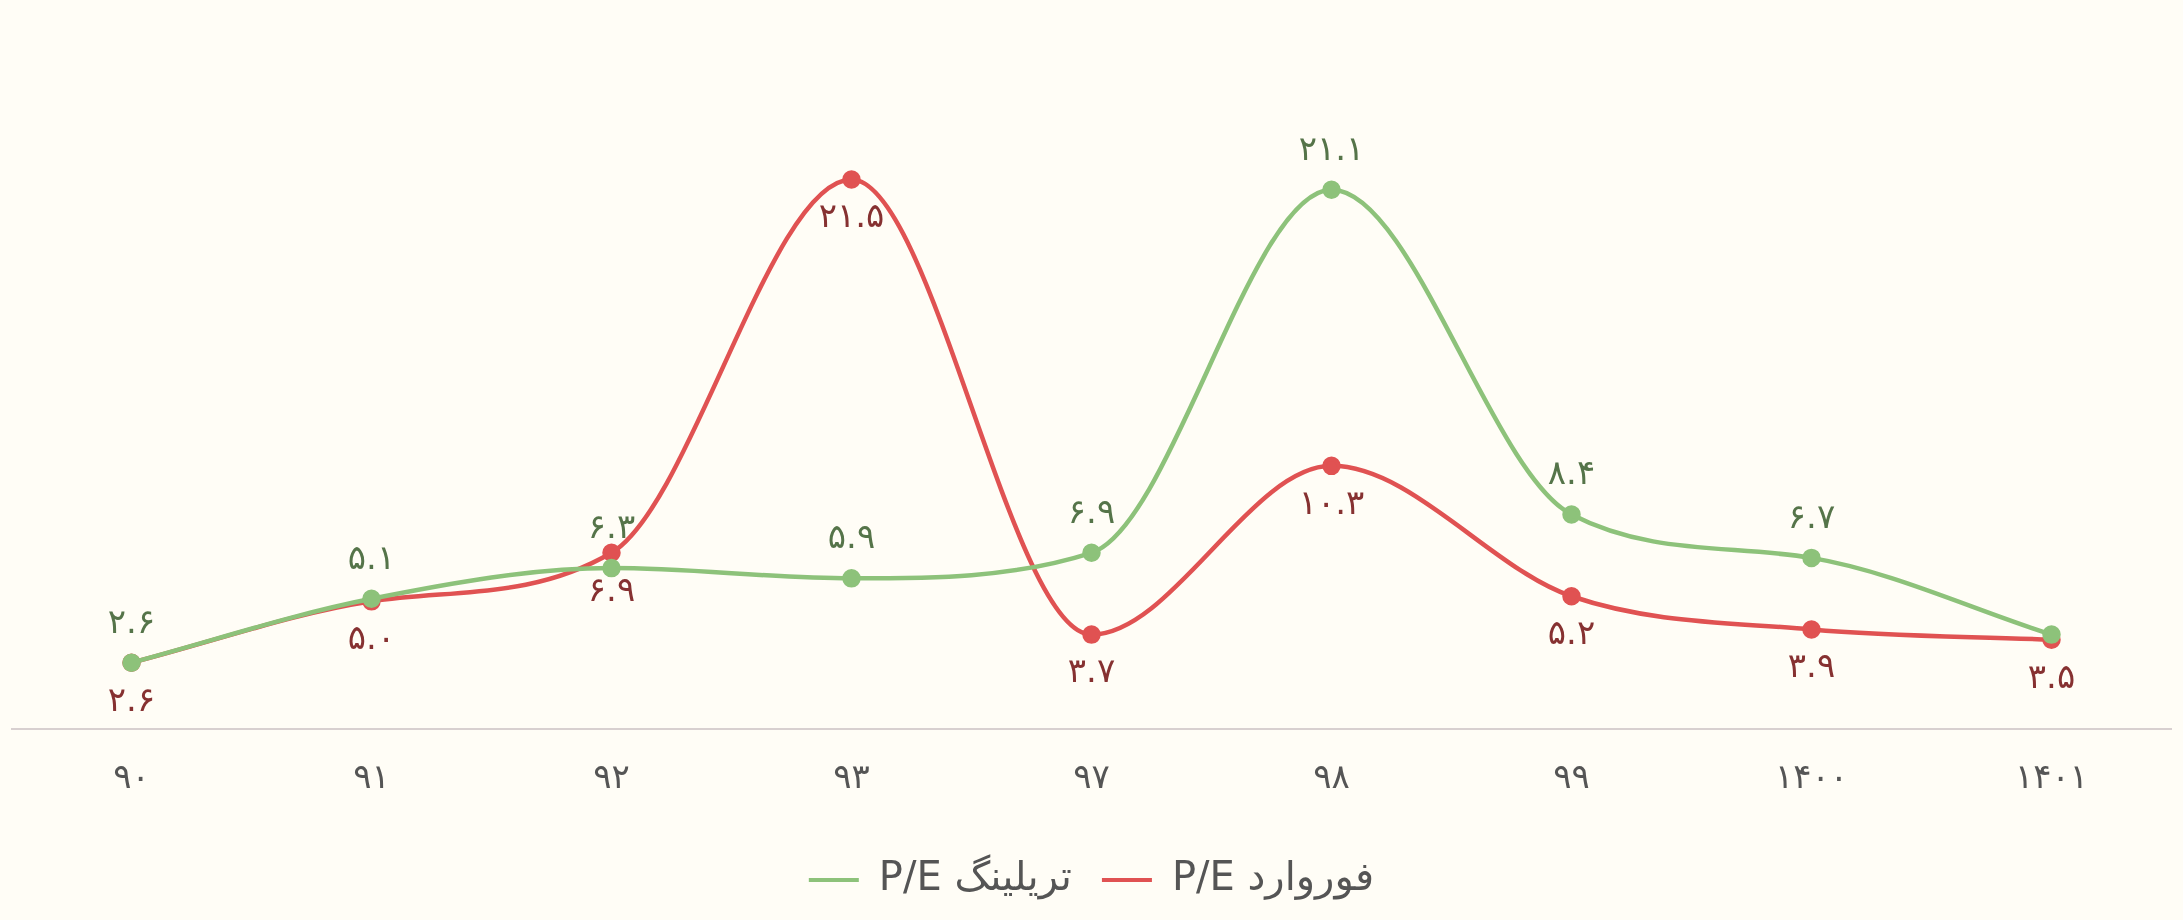 This screenshot has width=2183, height=920. What do you see at coordinates (1091, 670) in the screenshot?
I see `data-label: ۳.۷` at bounding box center [1091, 670].